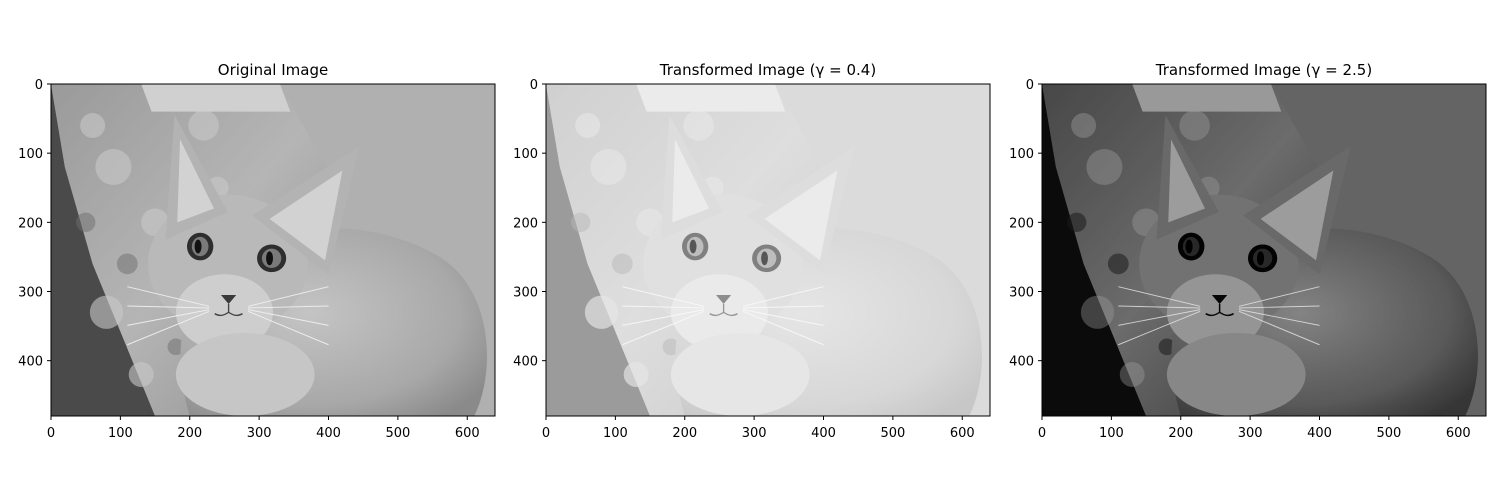 The image size is (1500, 500). What do you see at coordinates (1263, 70) in the screenshot?
I see `subplot-3-title: Transformed Image (γ = 2.5)` at bounding box center [1263, 70].